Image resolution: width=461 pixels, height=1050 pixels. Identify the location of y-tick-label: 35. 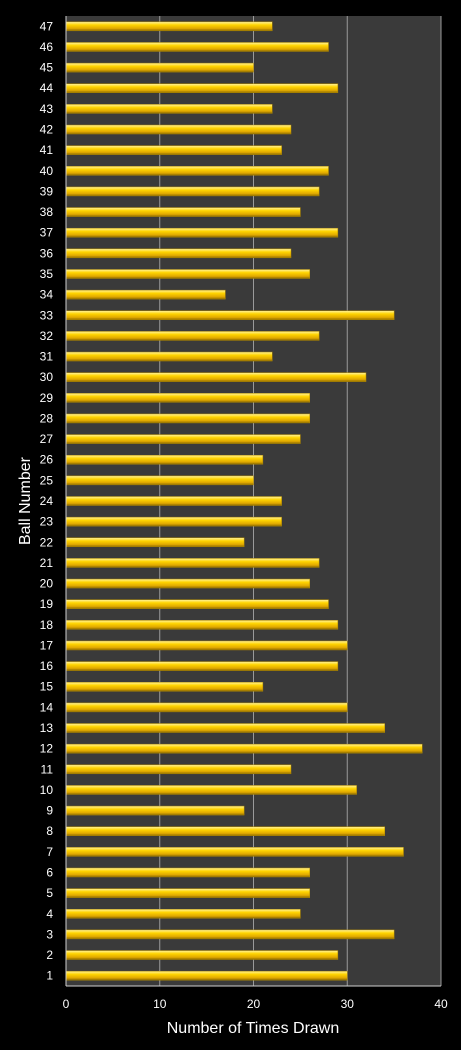
(47, 274).